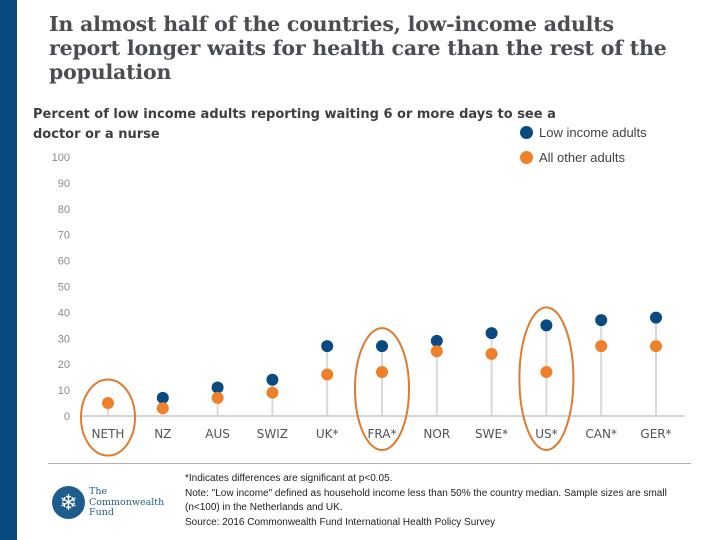  I want to click on snowflake-icon: ❄, so click(68, 502).